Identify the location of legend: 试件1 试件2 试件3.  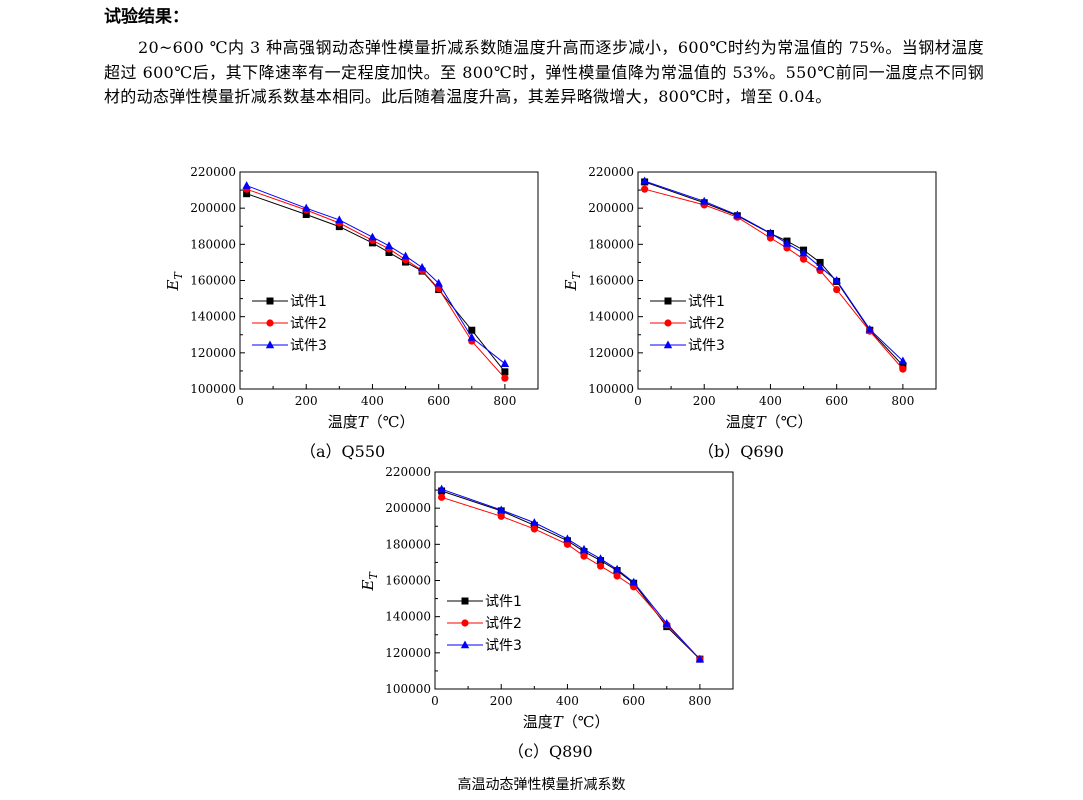
(687, 324).